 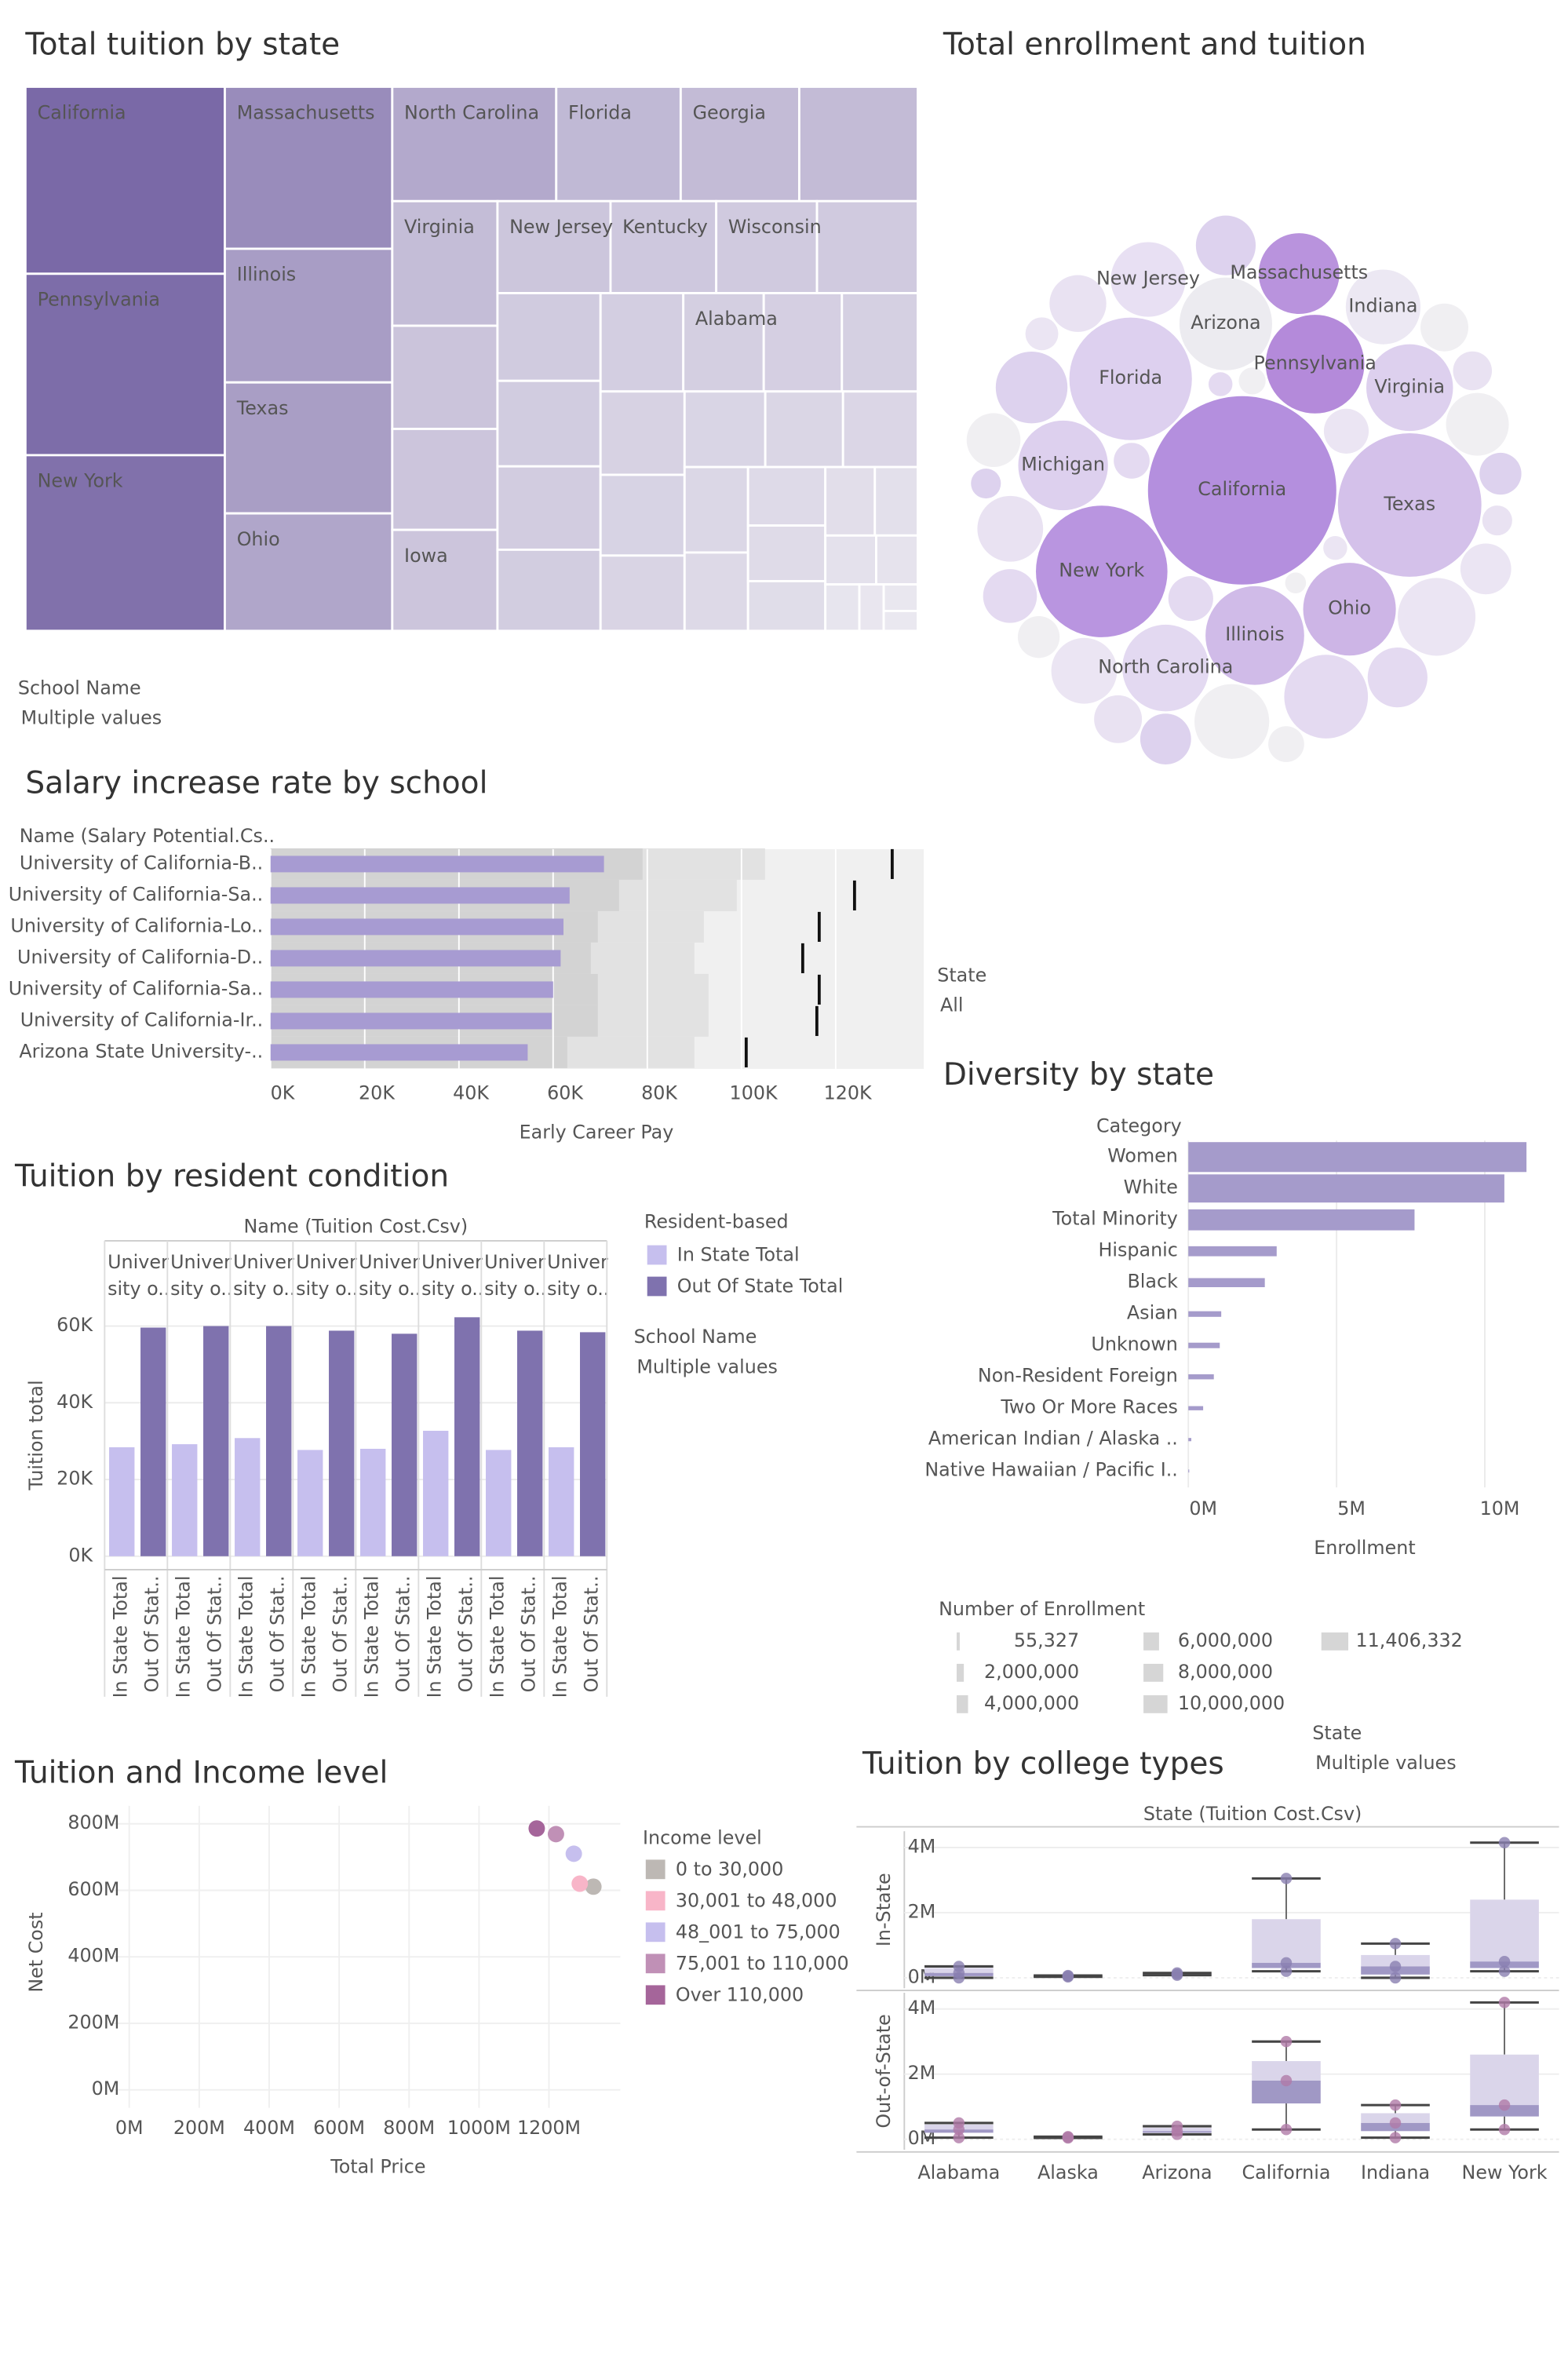 I want to click on cell-label: Pennsylvania, so click(x=99, y=300).